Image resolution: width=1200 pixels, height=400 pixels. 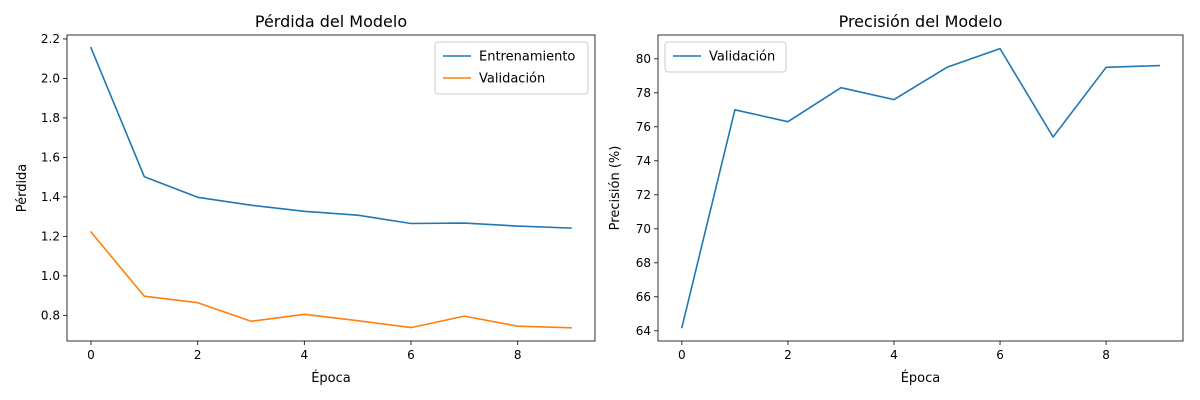 What do you see at coordinates (643, 297) in the screenshot?
I see `y-tick-label: 66` at bounding box center [643, 297].